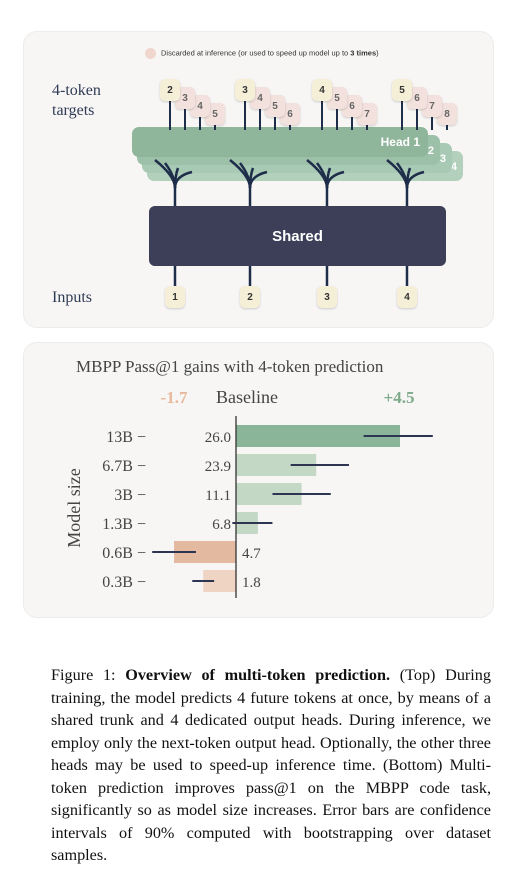 The height and width of the screenshot is (892, 522). Describe the element at coordinates (297, 236) in the screenshot. I see `shared-trunk: Shared` at that location.